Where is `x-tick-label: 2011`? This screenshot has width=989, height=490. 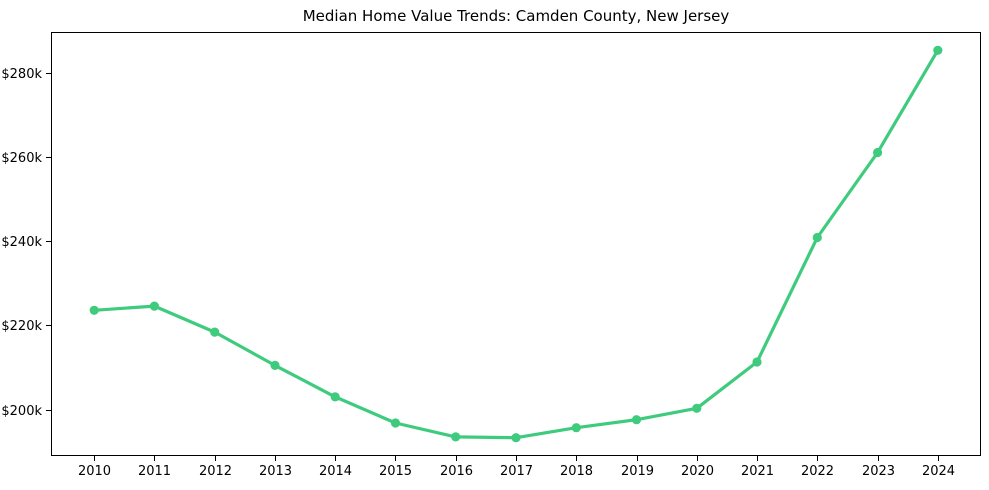 x-tick-label: 2011 is located at coordinates (154, 471).